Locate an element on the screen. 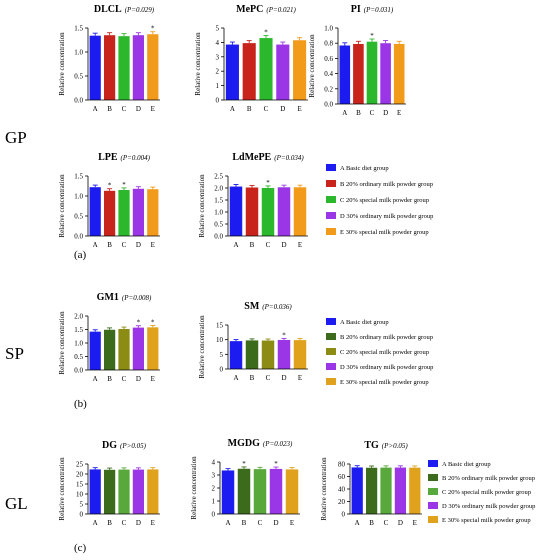  y-tick-label: 0.2 is located at coordinates (328, 89).